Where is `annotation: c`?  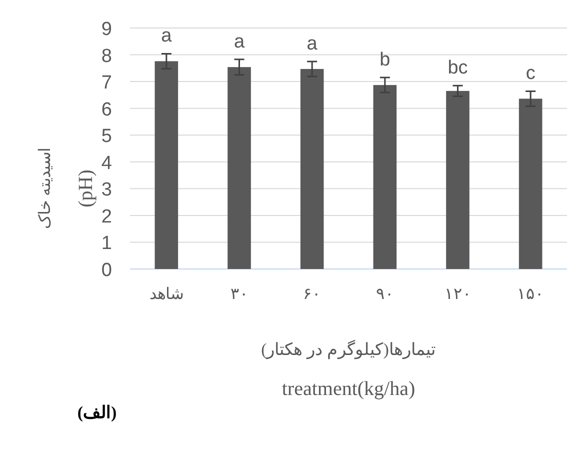
annotation: c is located at coordinates (531, 73).